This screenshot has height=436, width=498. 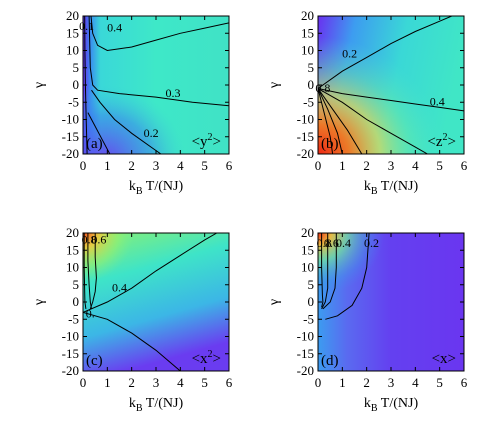 What do you see at coordinates (94, 361) in the screenshot?
I see `panel-label: (c)` at bounding box center [94, 361].